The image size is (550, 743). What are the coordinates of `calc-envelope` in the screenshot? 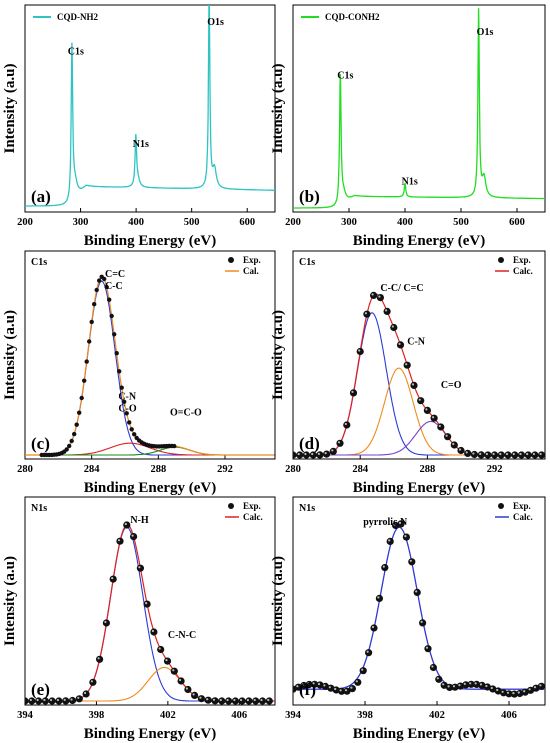 It's located at (419, 608).